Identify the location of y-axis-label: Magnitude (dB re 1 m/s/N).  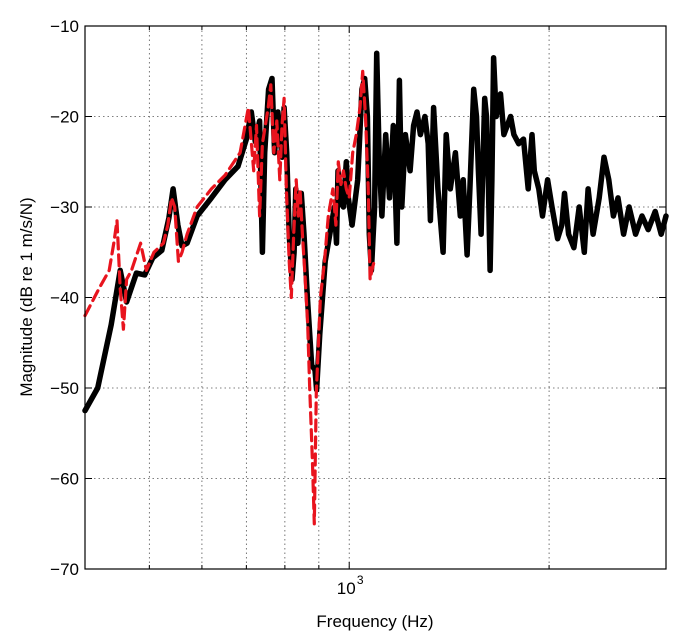
(26, 296).